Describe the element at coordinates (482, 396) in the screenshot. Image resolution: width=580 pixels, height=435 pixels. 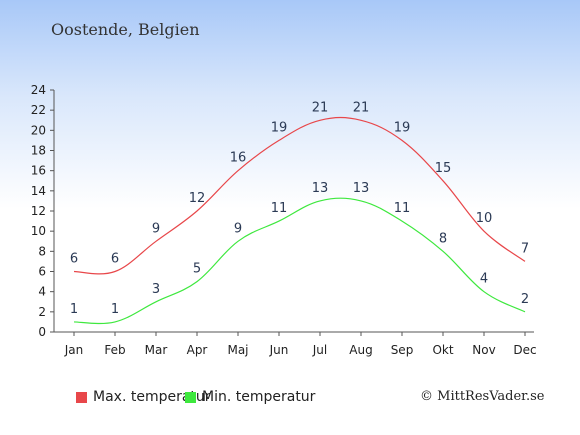
I see `copyright-text: © MittResVader.se` at that location.